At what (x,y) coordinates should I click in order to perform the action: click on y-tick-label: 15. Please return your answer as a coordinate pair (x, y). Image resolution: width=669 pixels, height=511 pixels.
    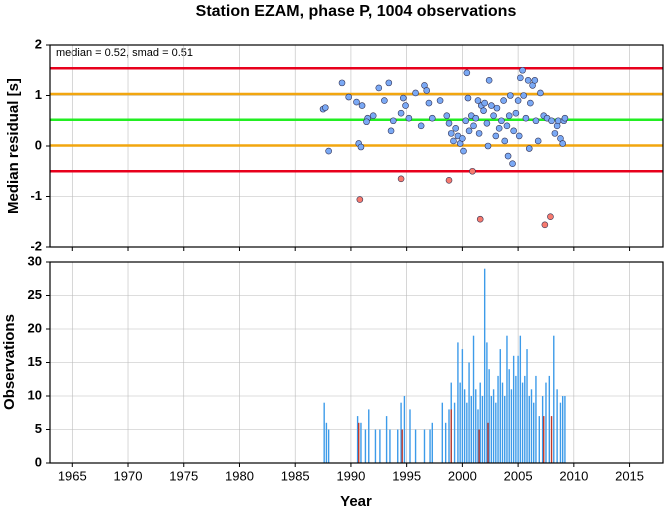
    Looking at the image, I should click on (35, 361).